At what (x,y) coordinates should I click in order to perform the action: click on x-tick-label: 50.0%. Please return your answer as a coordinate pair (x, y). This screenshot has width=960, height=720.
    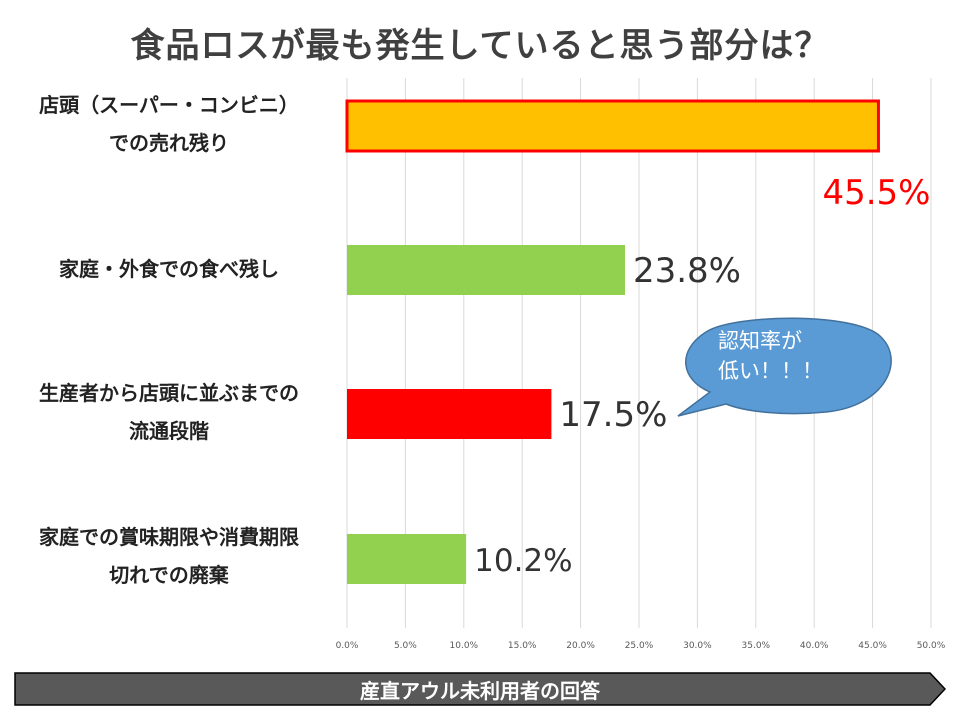
    Looking at the image, I should click on (931, 646).